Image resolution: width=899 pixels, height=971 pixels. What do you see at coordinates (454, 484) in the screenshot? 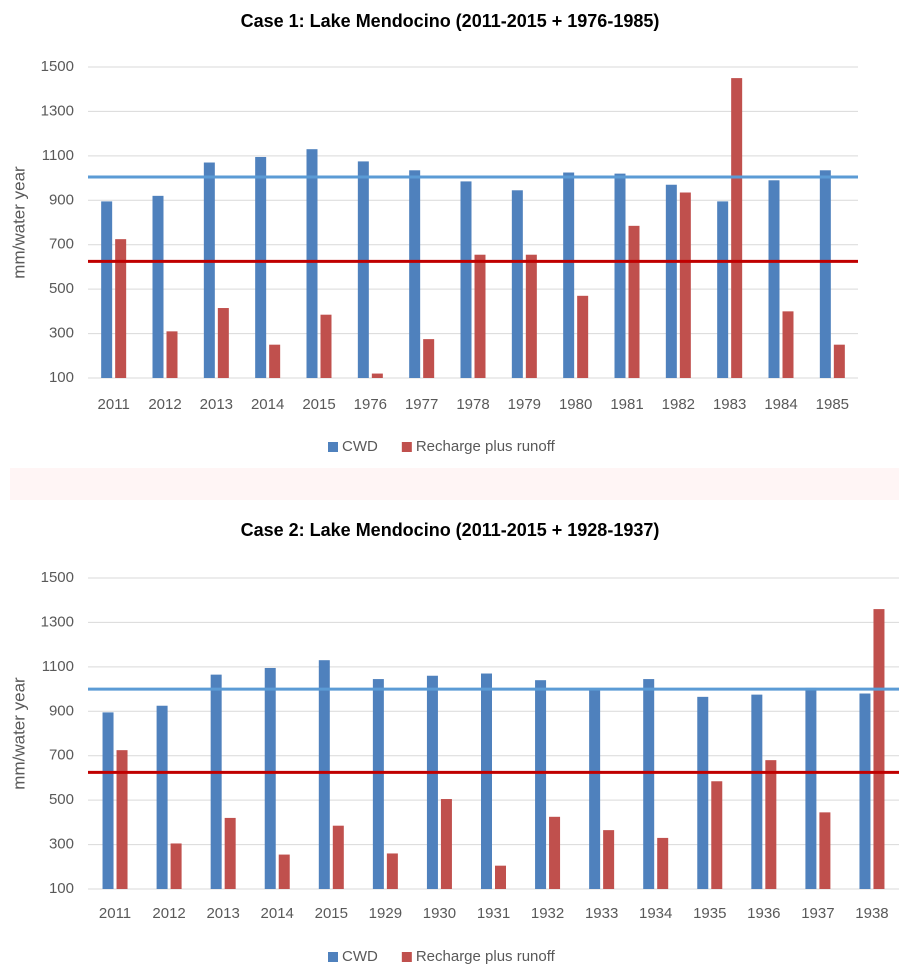
I see `separator-band` at bounding box center [454, 484].